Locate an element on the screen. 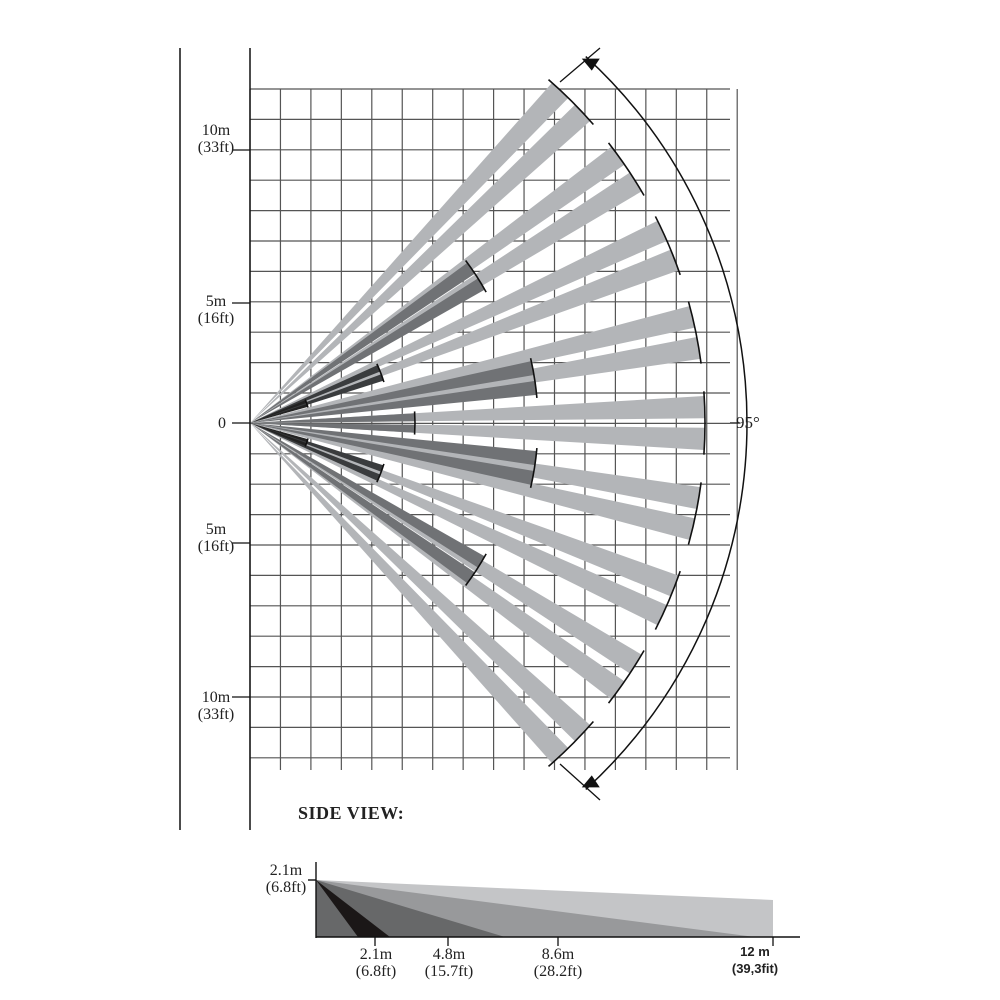 The width and height of the screenshot is (1000, 1000). y-label-5m-top: 5m (16ft) is located at coordinates (216, 310).